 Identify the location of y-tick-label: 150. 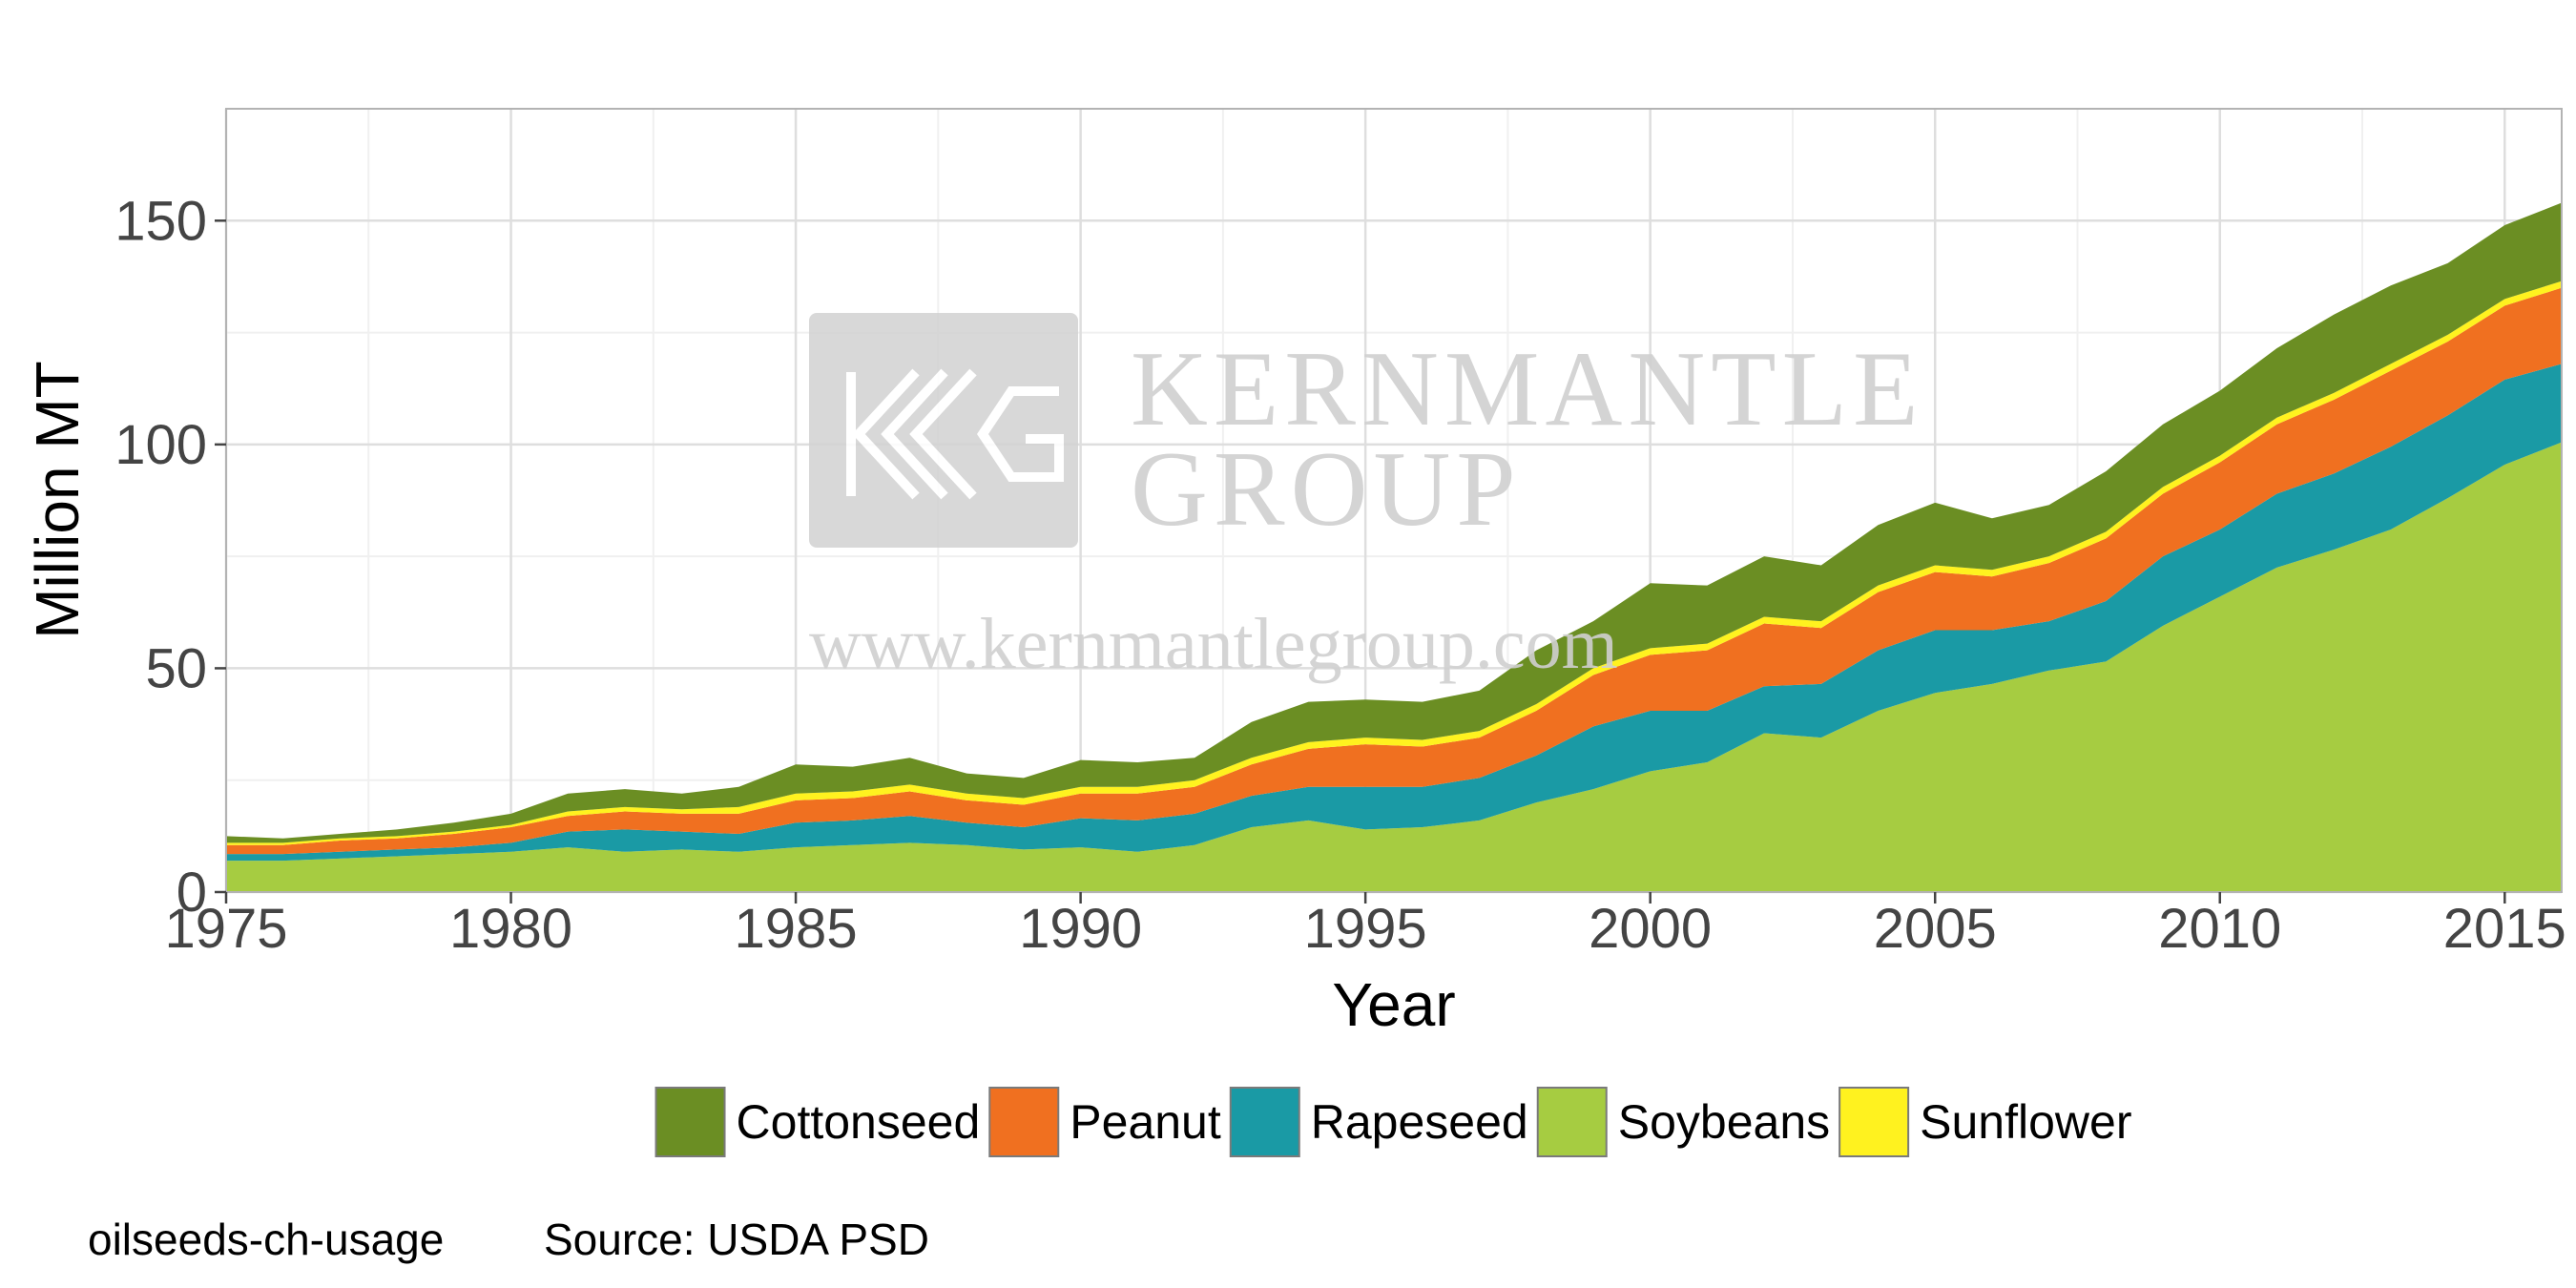
(160, 221).